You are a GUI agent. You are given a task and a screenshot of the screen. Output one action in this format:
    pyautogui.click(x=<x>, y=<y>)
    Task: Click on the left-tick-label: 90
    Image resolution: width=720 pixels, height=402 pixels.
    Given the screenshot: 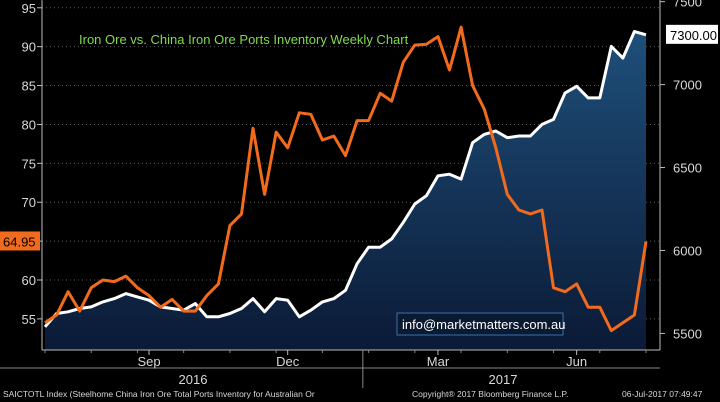 What is the action you would take?
    pyautogui.click(x=29, y=47)
    